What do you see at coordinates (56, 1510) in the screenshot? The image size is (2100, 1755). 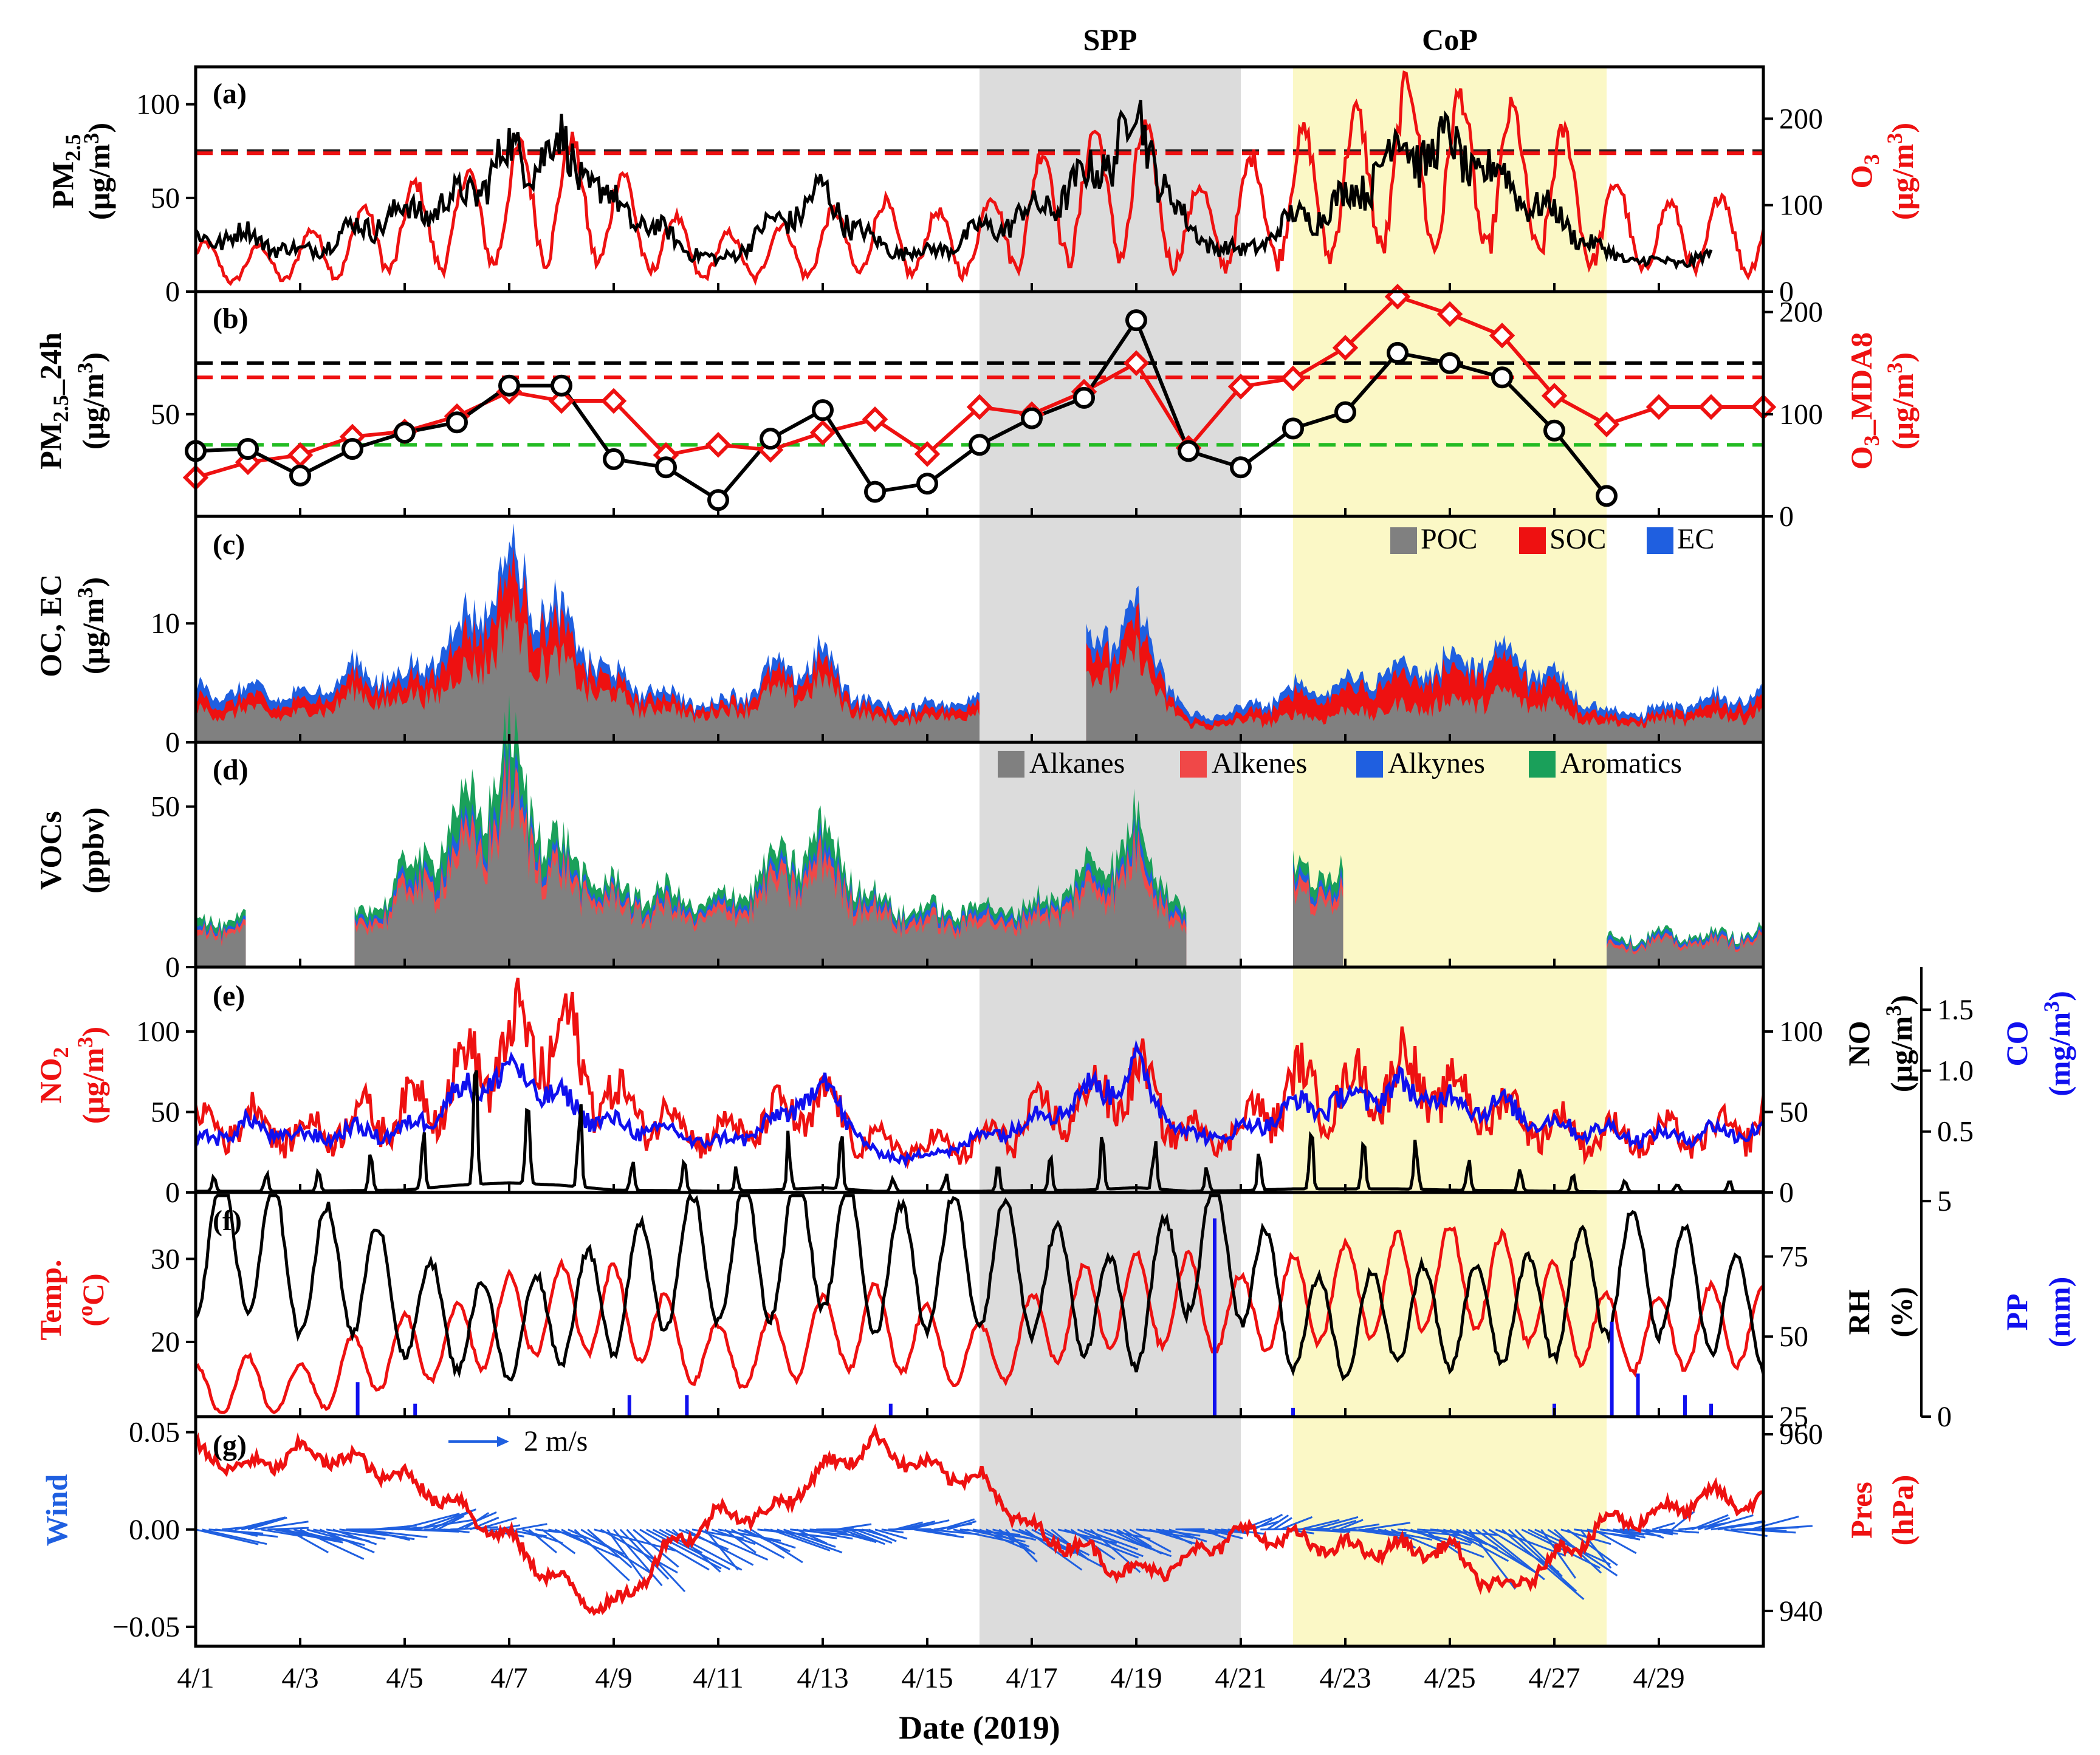 I see `ylabel-g-left: Wind` at bounding box center [56, 1510].